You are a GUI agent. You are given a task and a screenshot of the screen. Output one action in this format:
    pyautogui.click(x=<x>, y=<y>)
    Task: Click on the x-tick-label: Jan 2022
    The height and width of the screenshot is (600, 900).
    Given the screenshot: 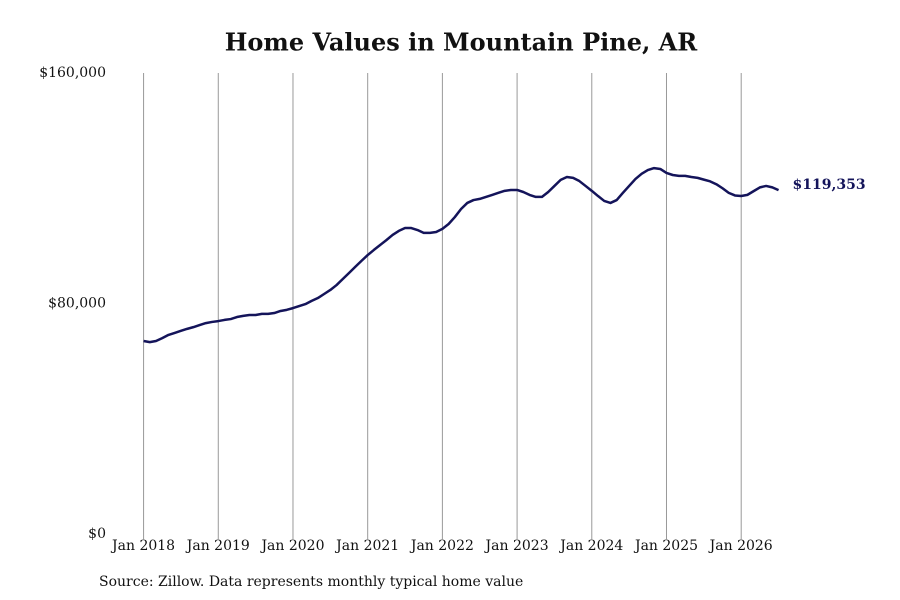 What is the action you would take?
    pyautogui.click(x=441, y=546)
    